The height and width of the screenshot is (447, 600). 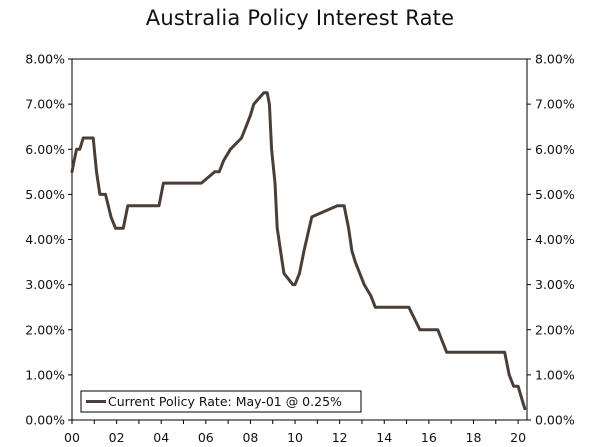 What do you see at coordinates (45, 104) in the screenshot?
I see `y-tick-label-left: 7.00%` at bounding box center [45, 104].